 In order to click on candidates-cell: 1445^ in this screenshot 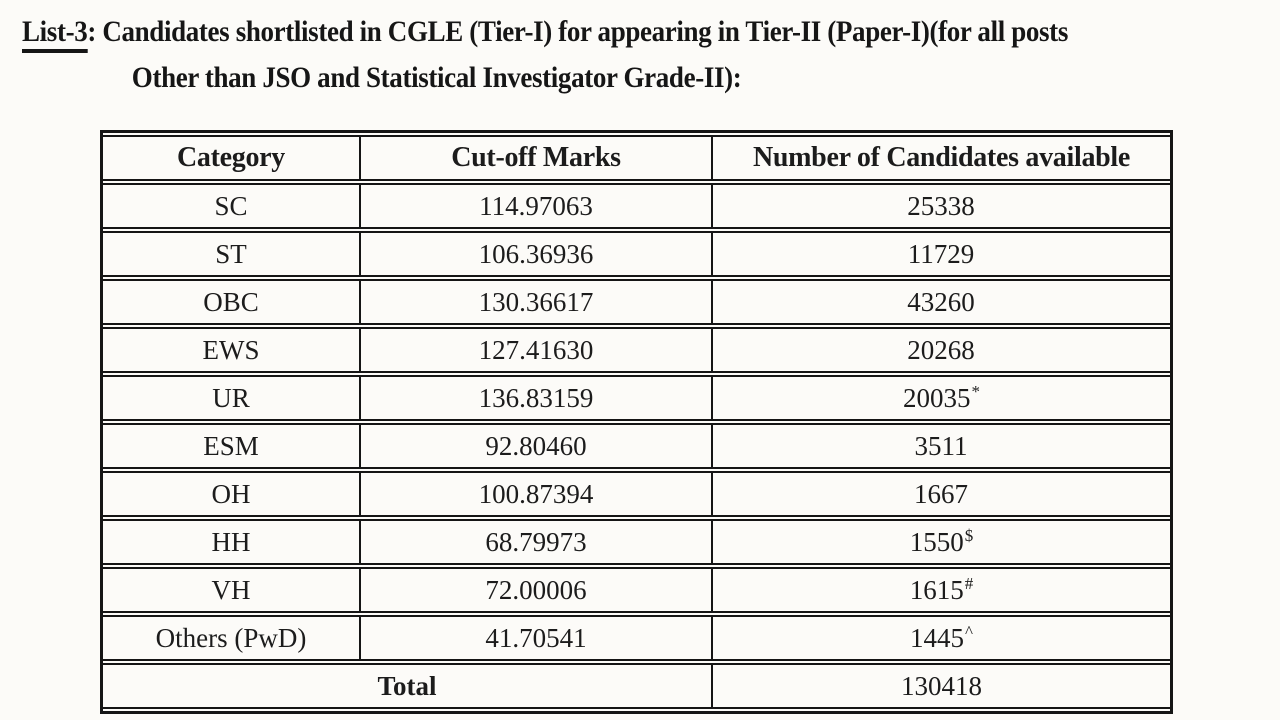, I will do `click(941, 638)`.